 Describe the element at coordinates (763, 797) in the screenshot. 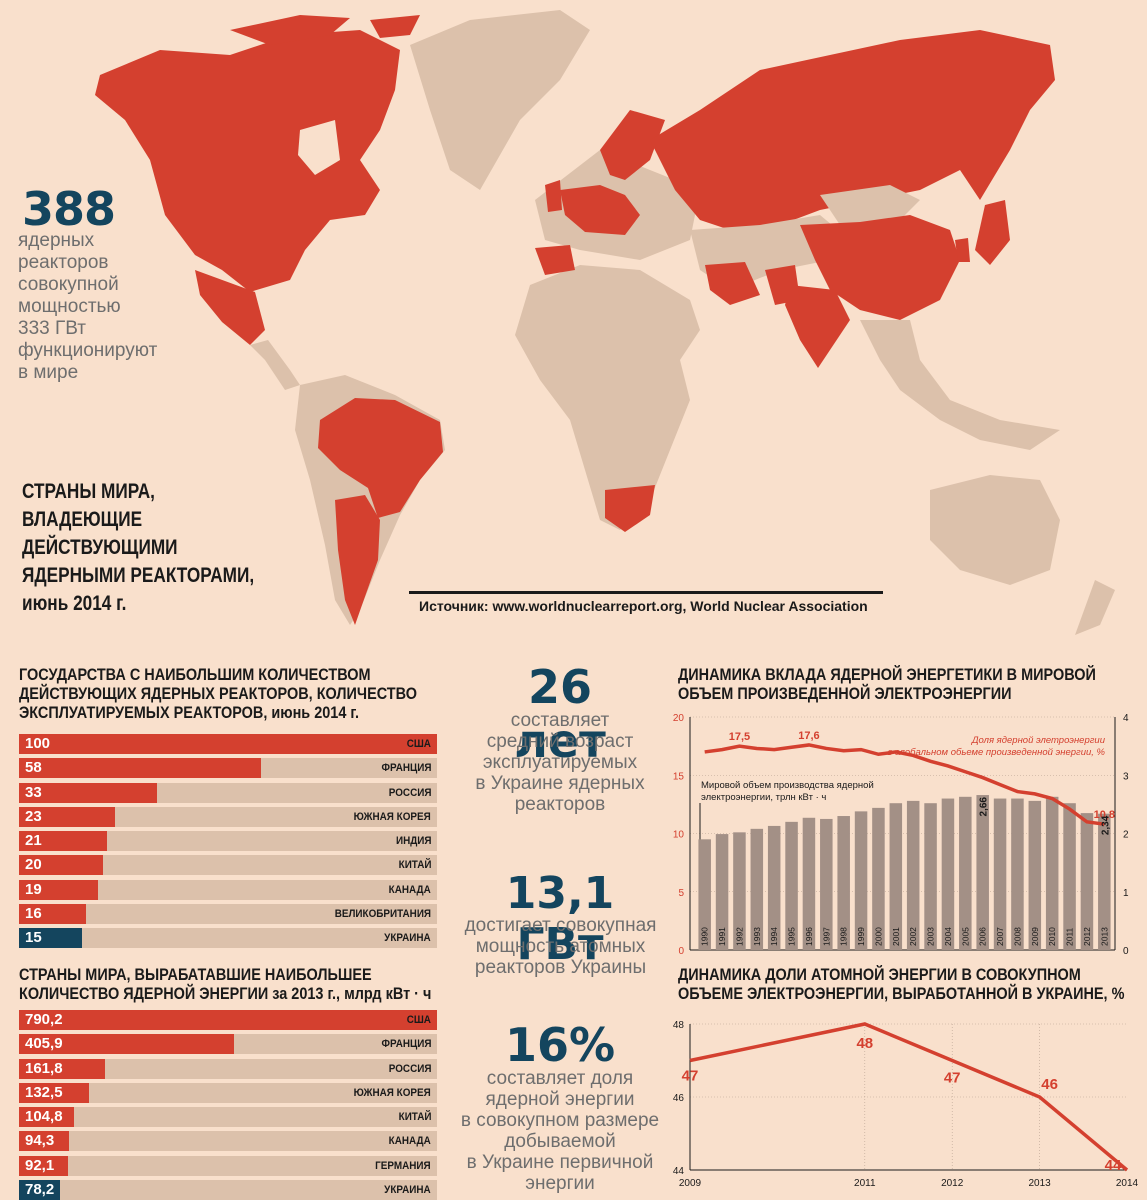

I see `chart1-legend-bars: электроэнергии, трлн кВт · ч` at that location.